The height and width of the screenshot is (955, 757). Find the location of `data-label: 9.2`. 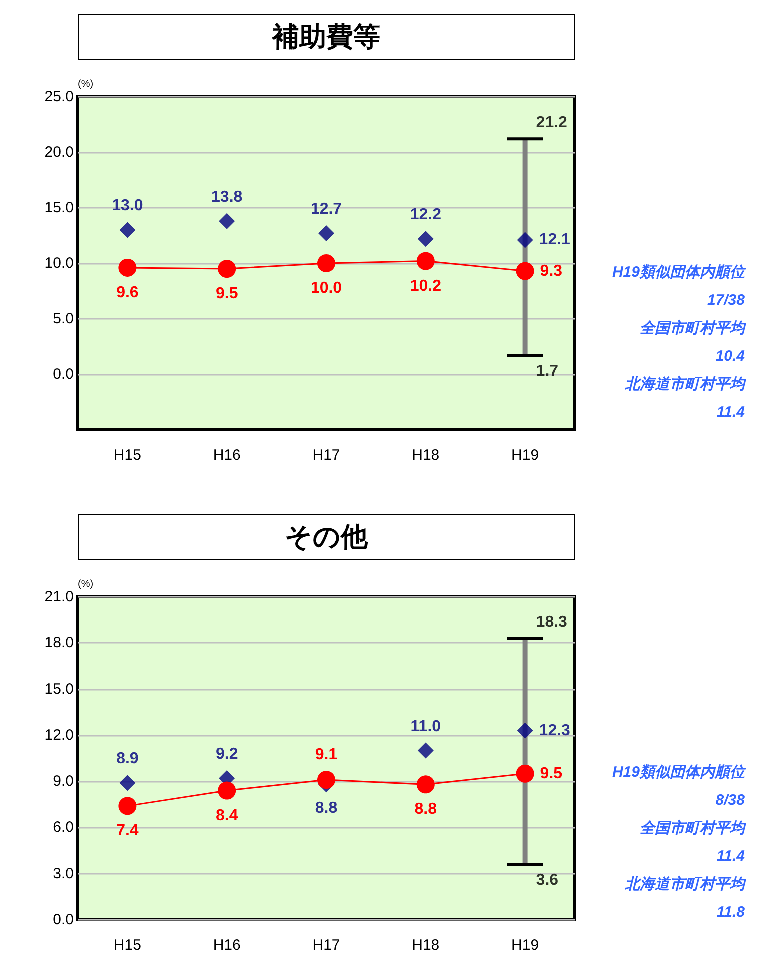

data-label: 9.2 is located at coordinates (227, 754).